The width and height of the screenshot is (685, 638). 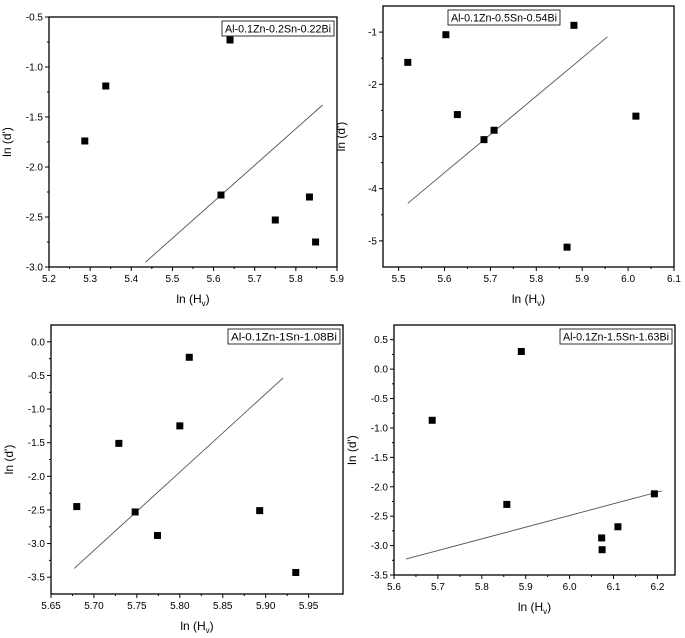 What do you see at coordinates (381, 340) in the screenshot?
I see `y-tick-label: 0.5` at bounding box center [381, 340].